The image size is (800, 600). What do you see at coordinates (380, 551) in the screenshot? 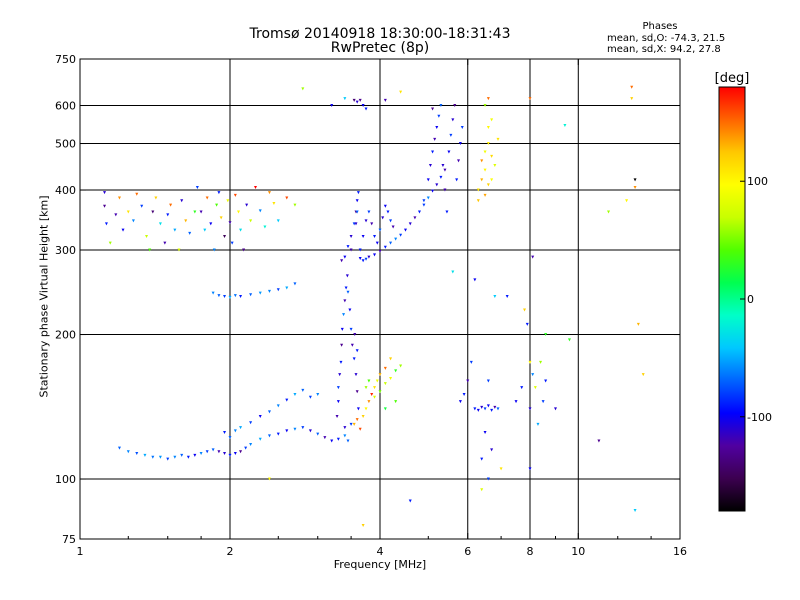
I see `x-tick-label: 4` at bounding box center [380, 551].